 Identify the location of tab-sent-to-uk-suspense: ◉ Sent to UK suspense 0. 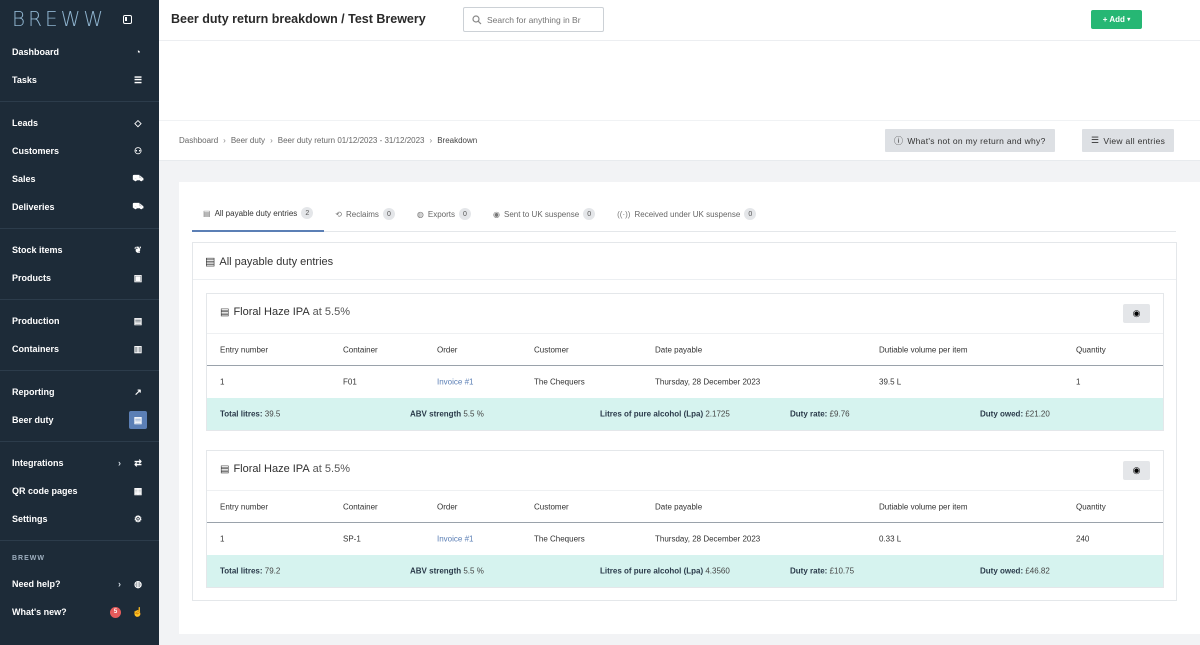
(544, 214).